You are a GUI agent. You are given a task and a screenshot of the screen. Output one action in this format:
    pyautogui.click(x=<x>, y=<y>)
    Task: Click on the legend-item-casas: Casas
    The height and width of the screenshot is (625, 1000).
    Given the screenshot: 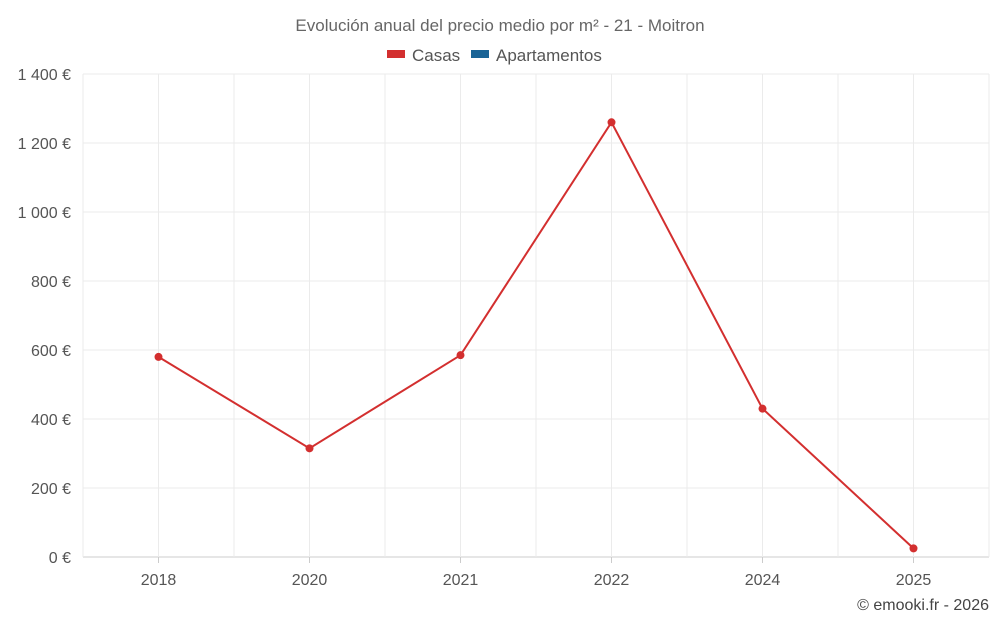 What is the action you would take?
    pyautogui.click(x=423, y=55)
    